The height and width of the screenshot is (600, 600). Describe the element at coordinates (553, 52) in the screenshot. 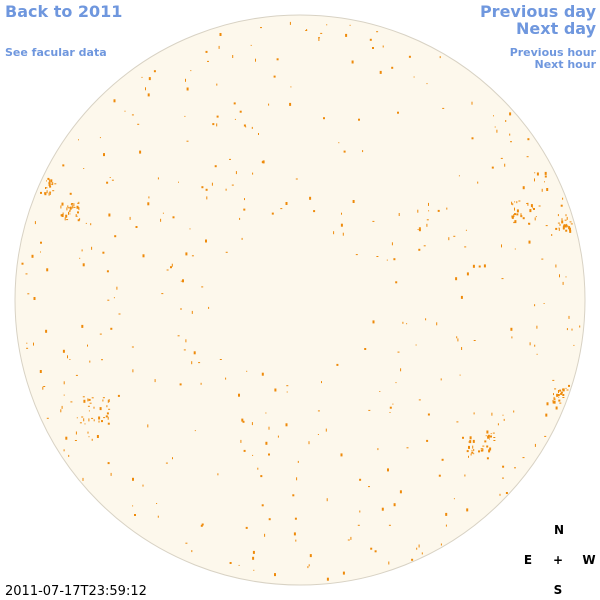

I see `previous-hour-link: Previous hour` at that location.